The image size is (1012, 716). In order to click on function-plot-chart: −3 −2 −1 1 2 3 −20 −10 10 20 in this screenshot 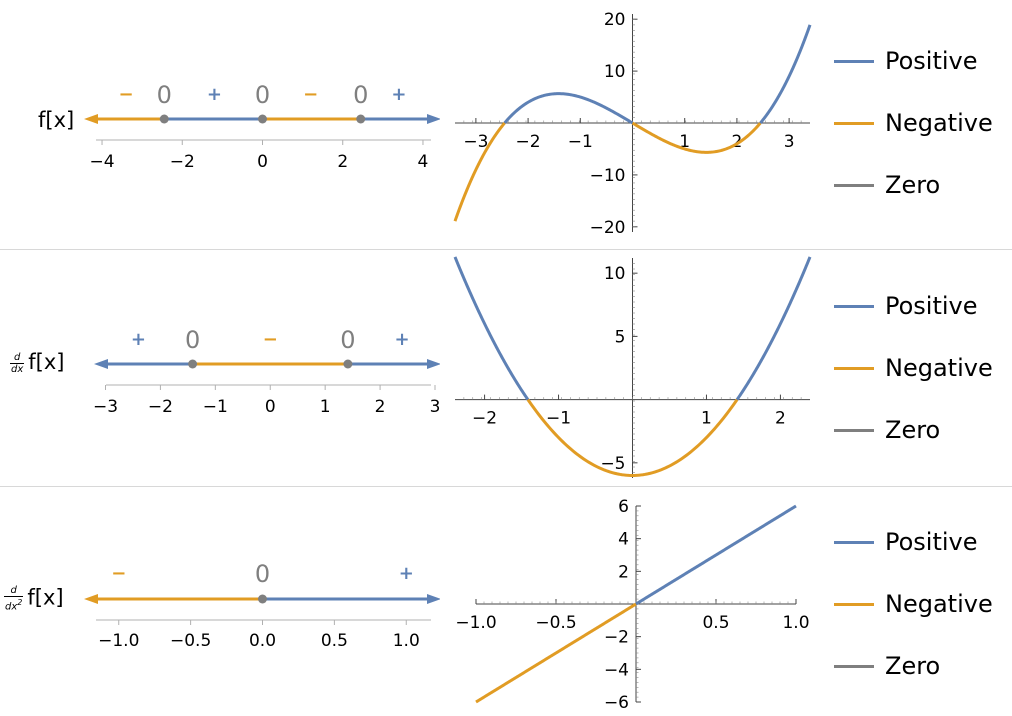, I will do `click(632, 124)`.